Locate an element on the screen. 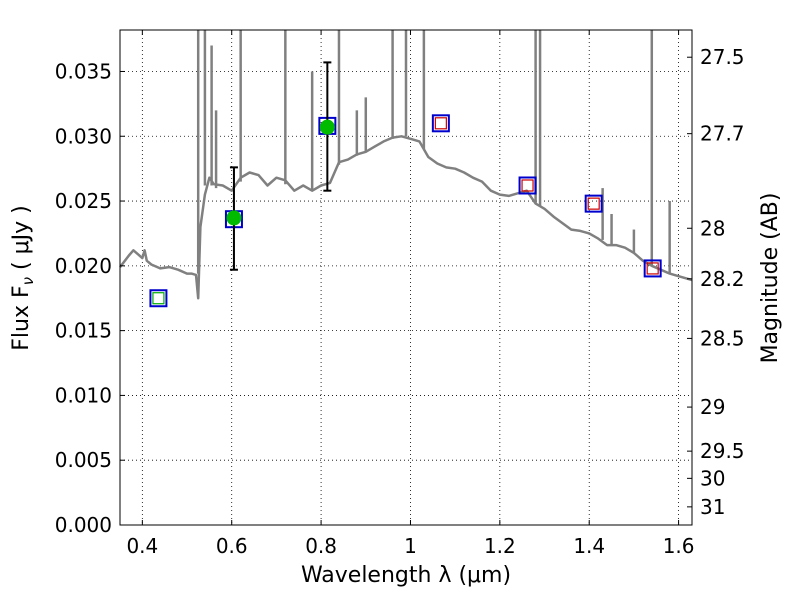 Image resolution: width=800 pixels, height=600 pixels. y-axis-label-main: Flux F is located at coordinates (21, 317).